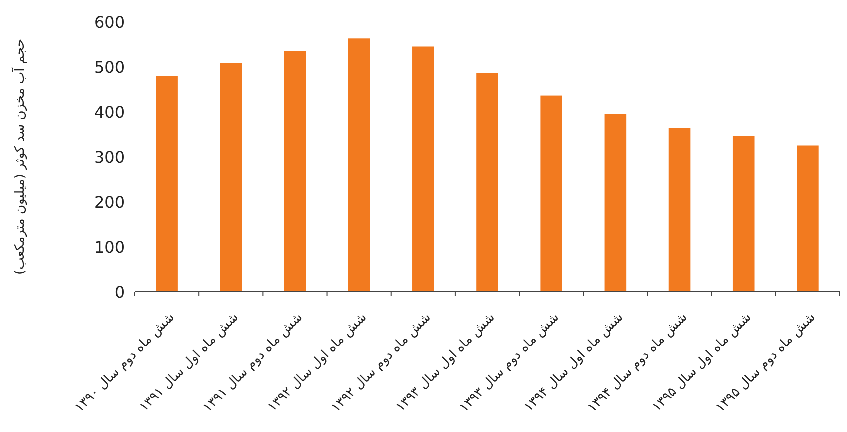 The width and height of the screenshot is (847, 432). I want to click on y-tick-label: 300, so click(109, 157).